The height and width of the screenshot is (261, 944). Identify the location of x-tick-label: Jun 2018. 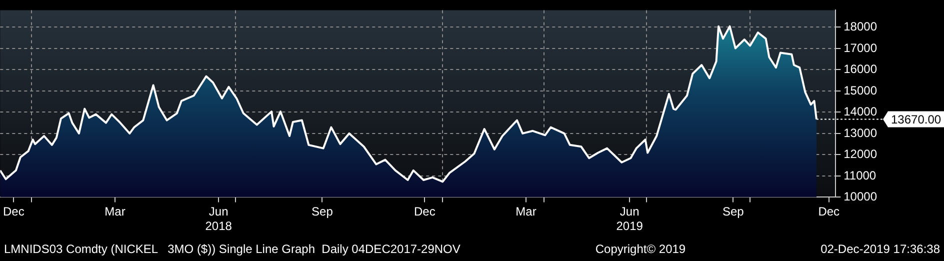
(218, 219).